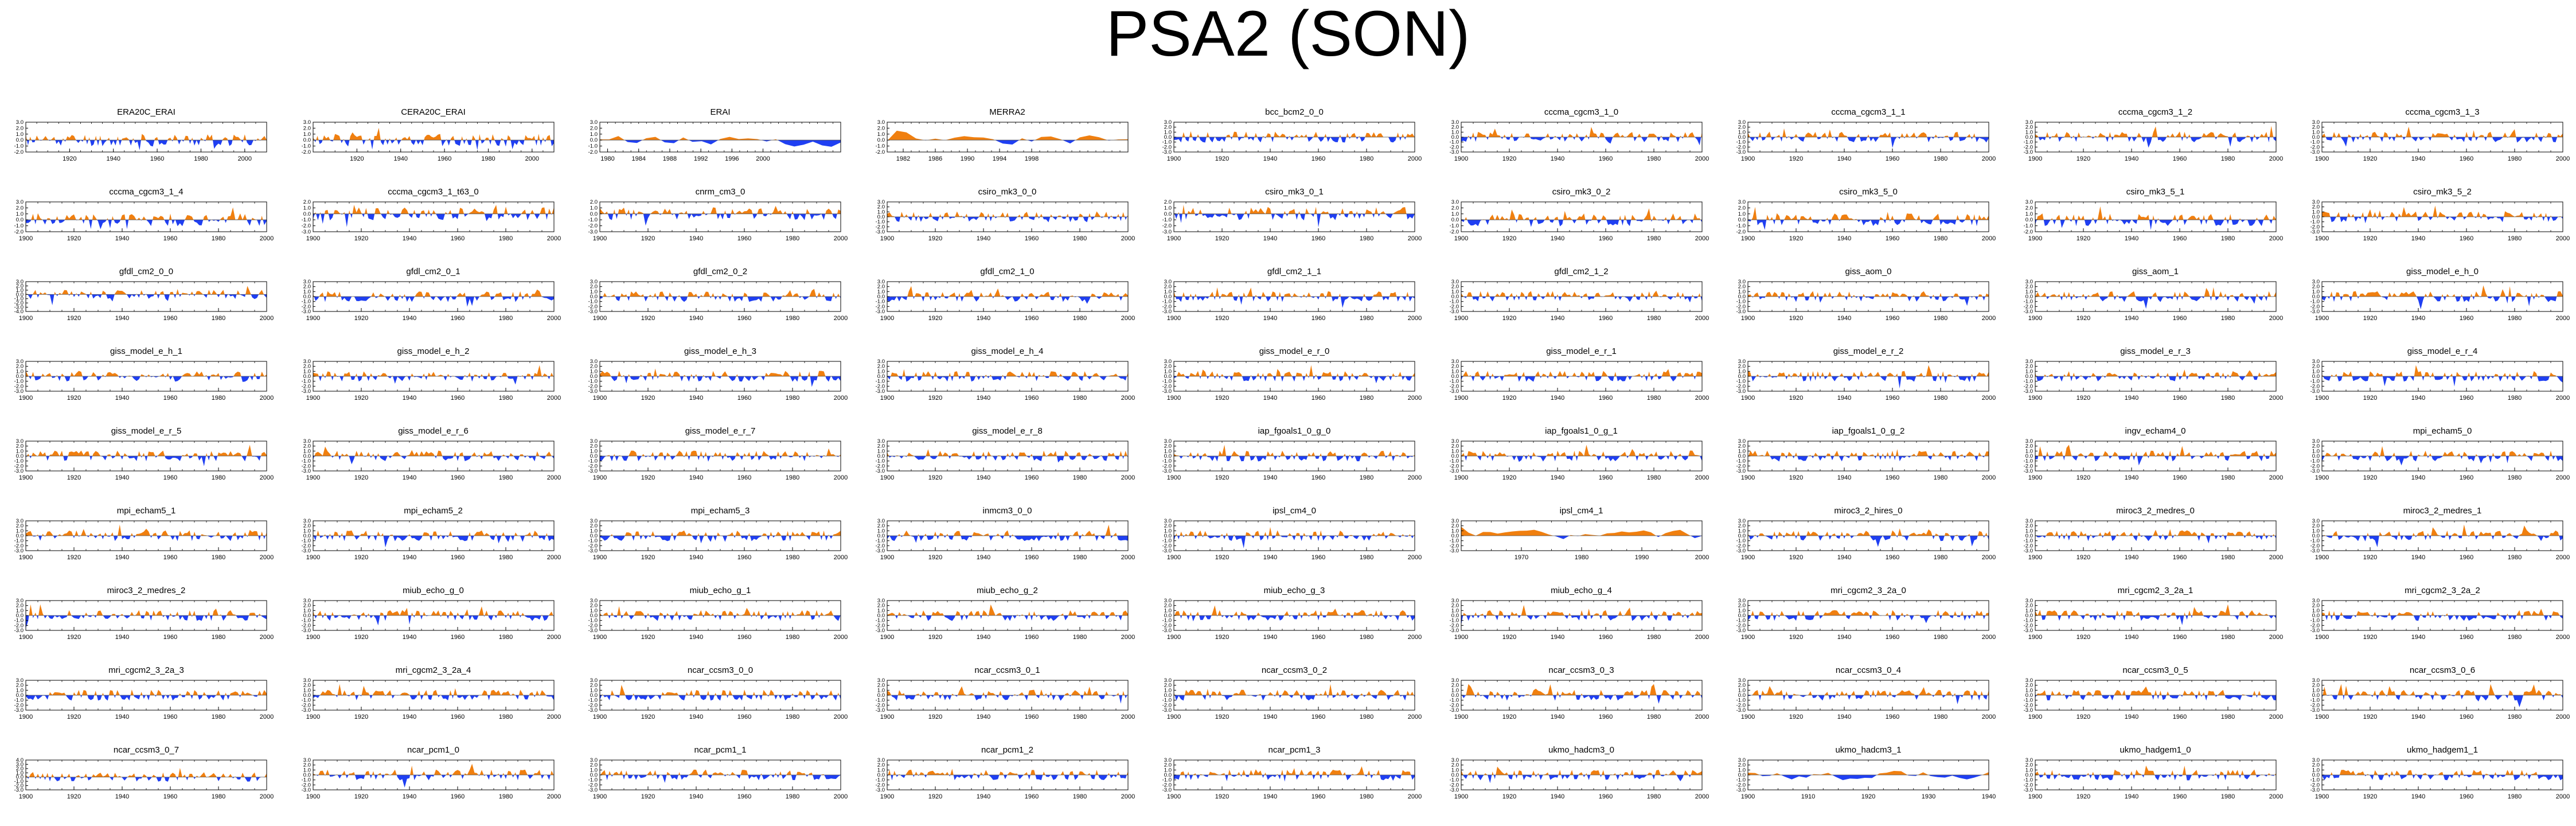 The width and height of the screenshot is (2576, 826). Describe the element at coordinates (1295, 431) in the screenshot. I see `panel-title: iap_fgoals1_0_g_0` at that location.